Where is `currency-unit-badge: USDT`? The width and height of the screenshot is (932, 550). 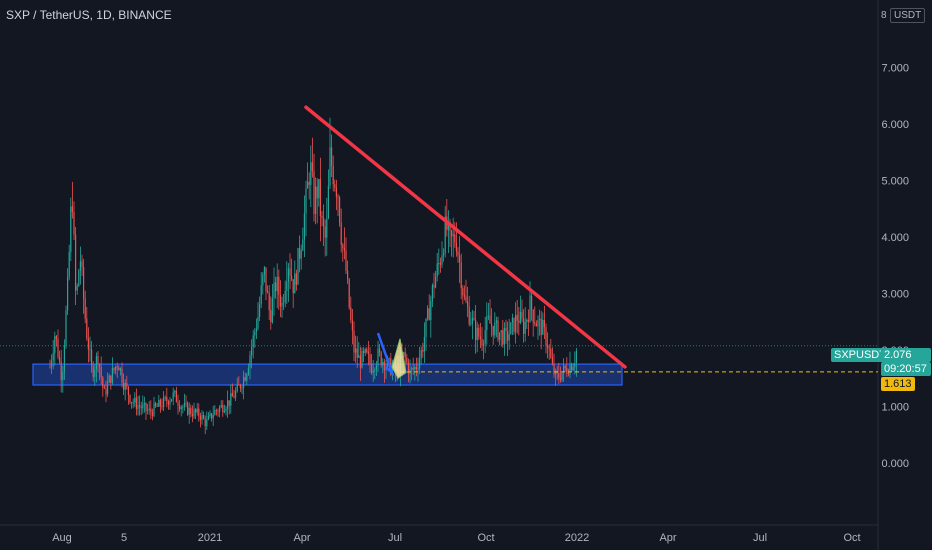 currency-unit-badge: USDT is located at coordinates (908, 15).